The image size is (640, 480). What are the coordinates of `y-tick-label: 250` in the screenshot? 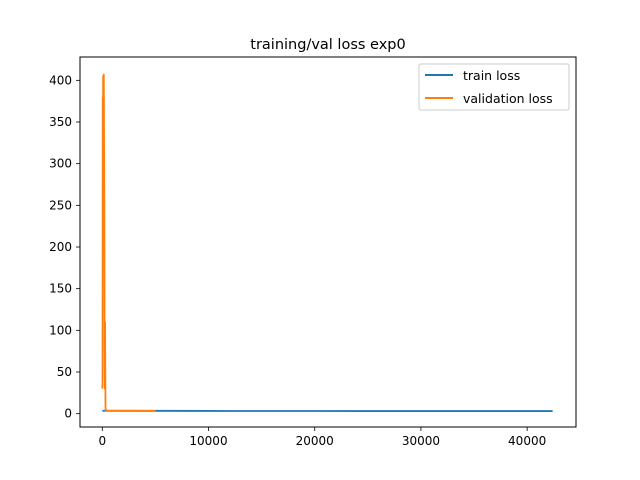 It's located at (60, 205).